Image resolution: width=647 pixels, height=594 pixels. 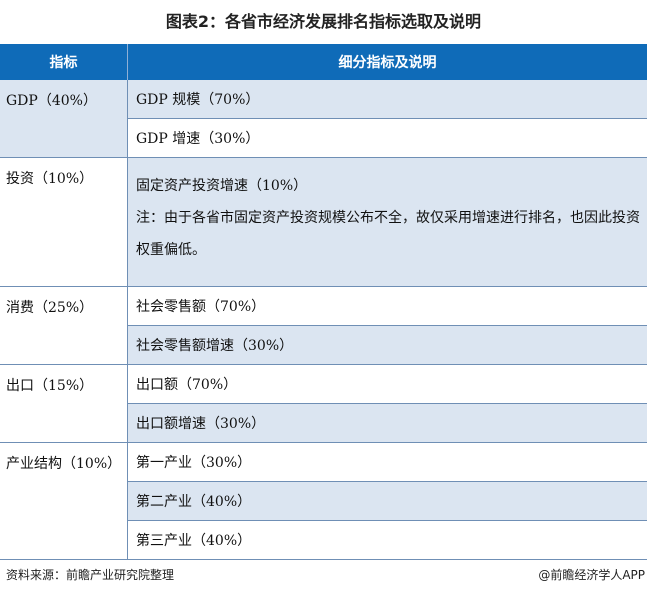 I want to click on table-header: 指标 细分指标及说明, so click(x=323, y=62).